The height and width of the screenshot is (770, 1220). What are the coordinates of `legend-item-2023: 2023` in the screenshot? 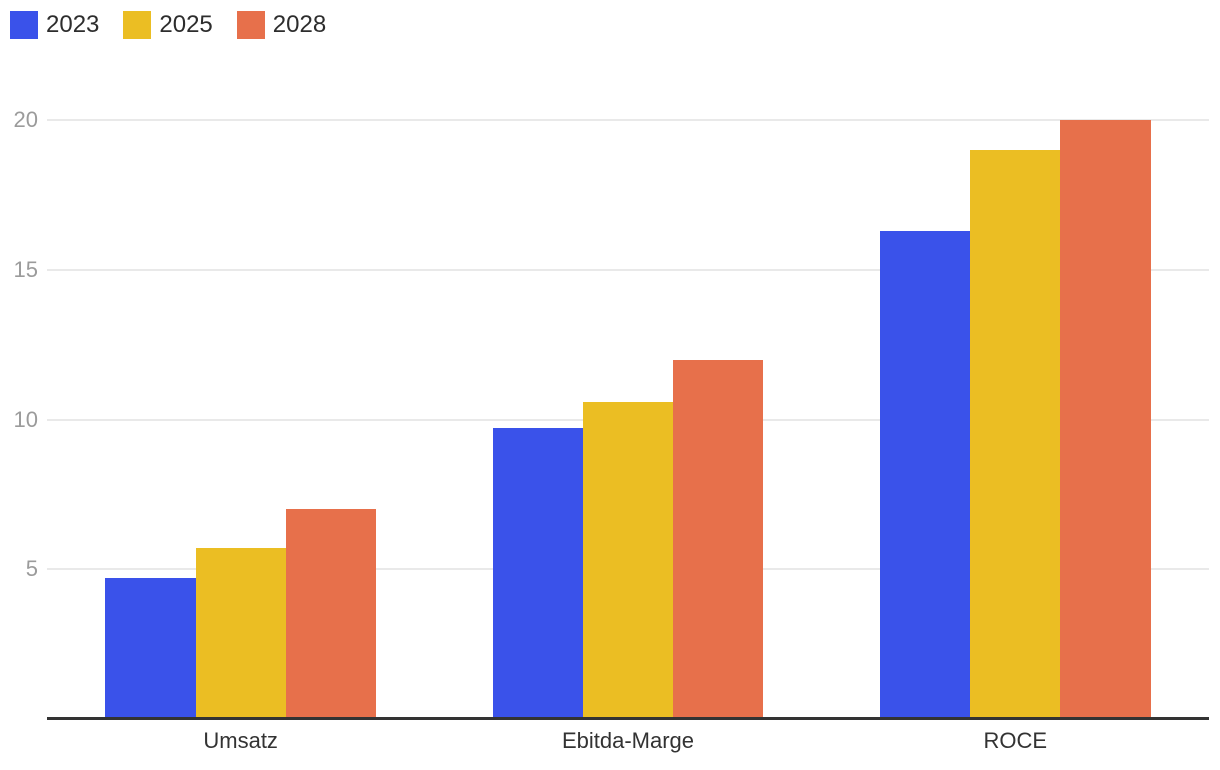 It's located at (54, 25).